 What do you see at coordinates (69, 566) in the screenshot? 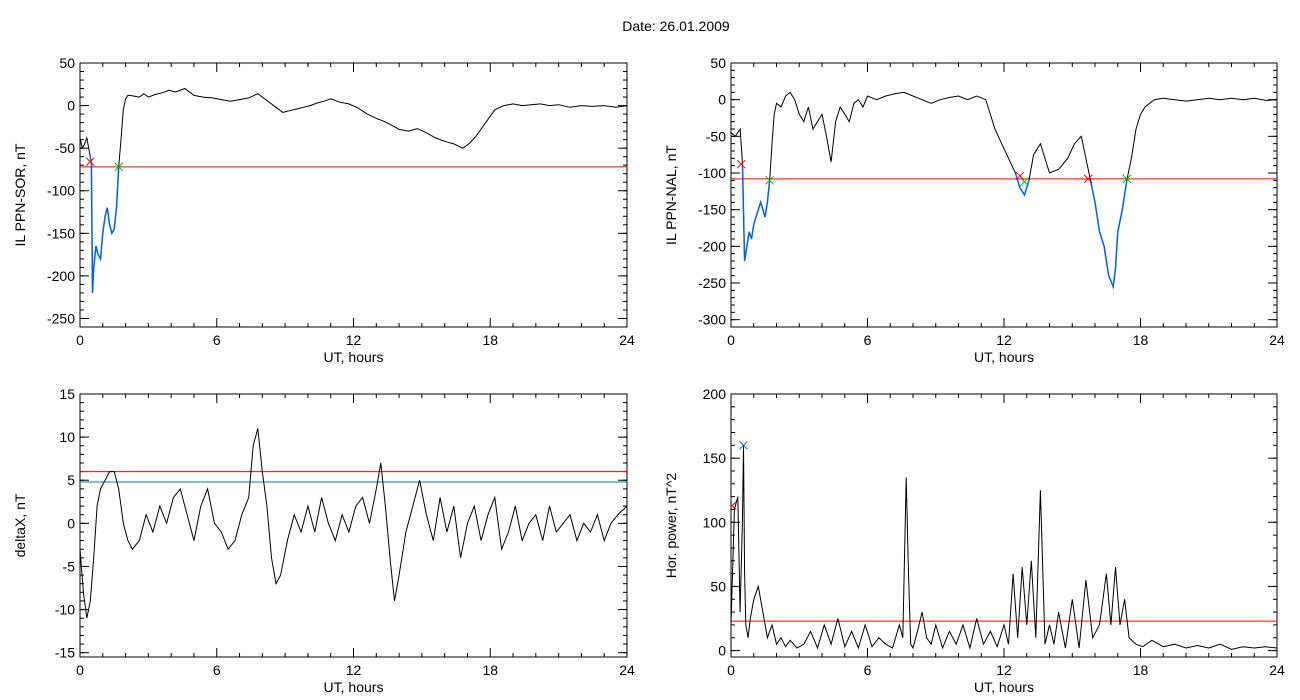
I see `y-tick-label: -5` at bounding box center [69, 566].